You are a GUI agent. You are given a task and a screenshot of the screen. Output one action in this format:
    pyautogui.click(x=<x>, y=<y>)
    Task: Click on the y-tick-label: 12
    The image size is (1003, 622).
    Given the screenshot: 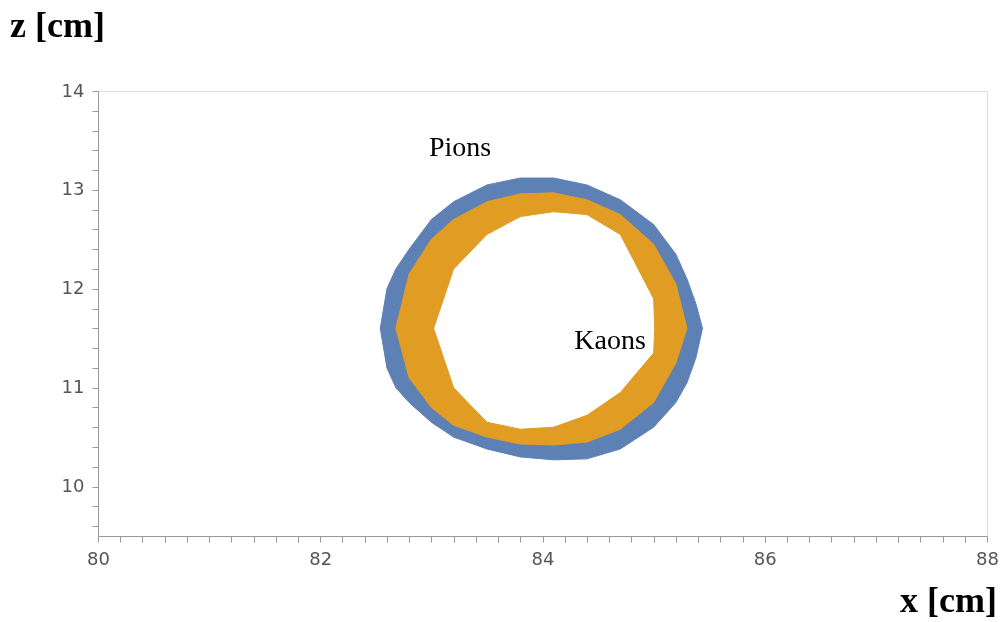 What is the action you would take?
    pyautogui.click(x=73, y=288)
    